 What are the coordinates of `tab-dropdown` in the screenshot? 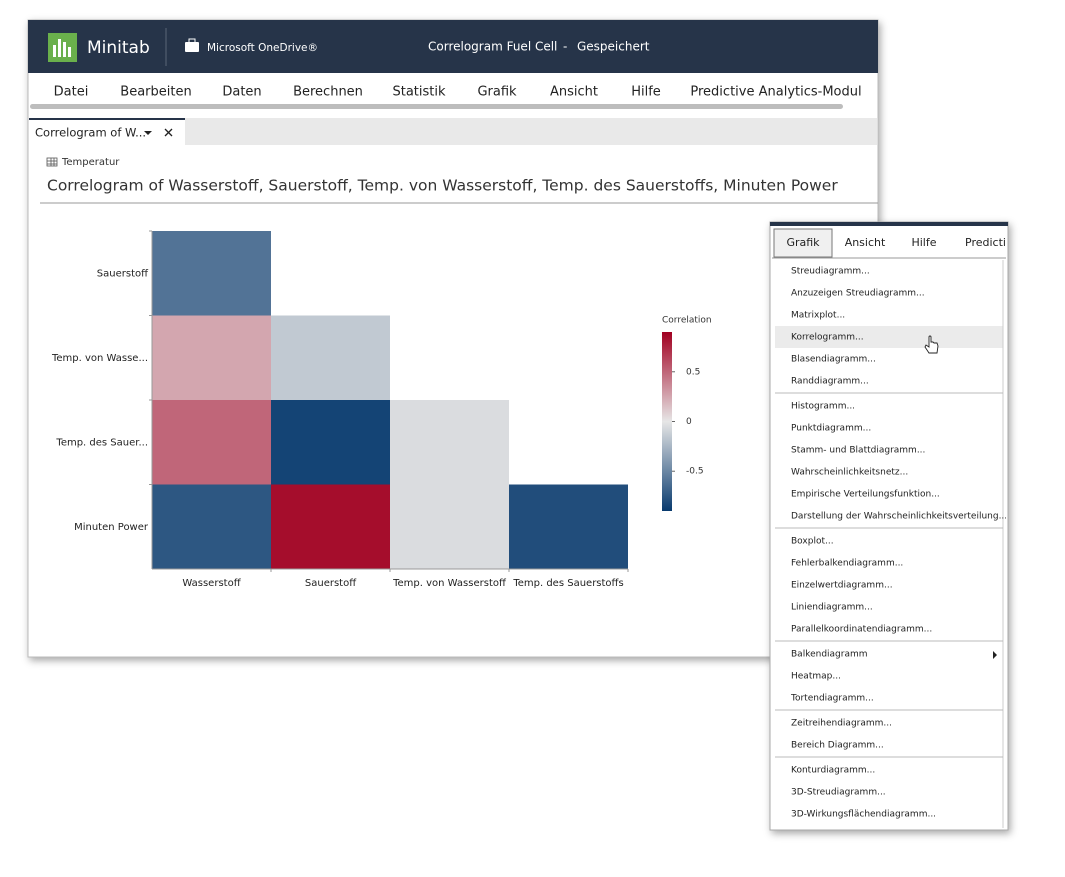 It's located at (148, 133).